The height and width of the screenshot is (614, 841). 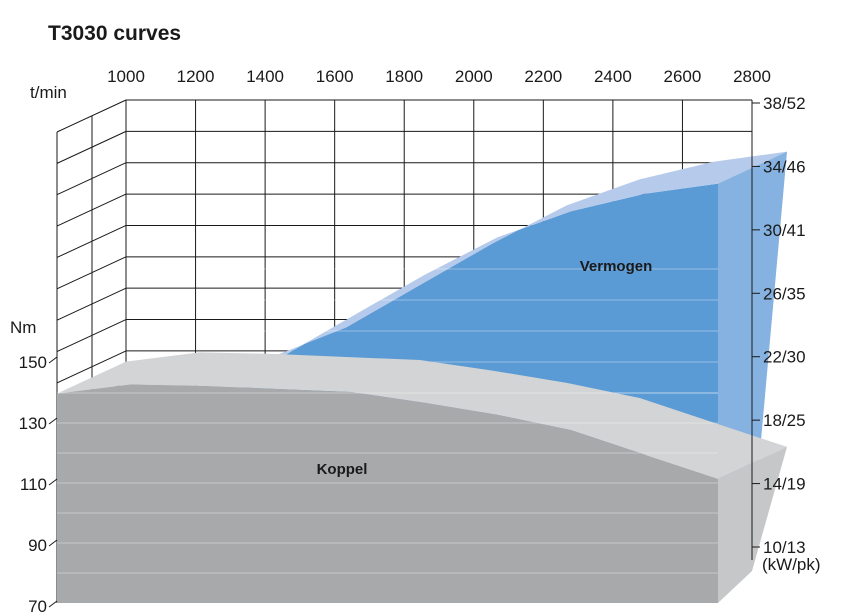 I want to click on right-tick-14-19: 14/19, so click(x=784, y=484).